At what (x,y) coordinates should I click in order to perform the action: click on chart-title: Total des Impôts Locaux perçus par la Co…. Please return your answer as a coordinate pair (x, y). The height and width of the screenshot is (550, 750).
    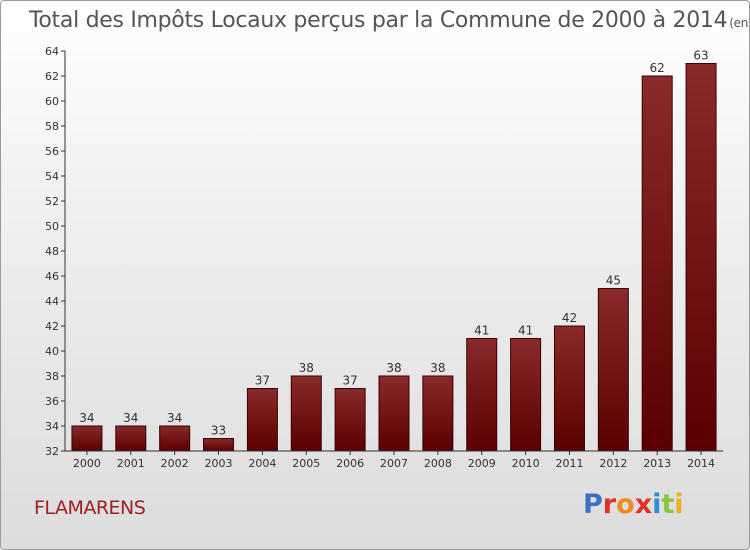
    Looking at the image, I should click on (389, 20).